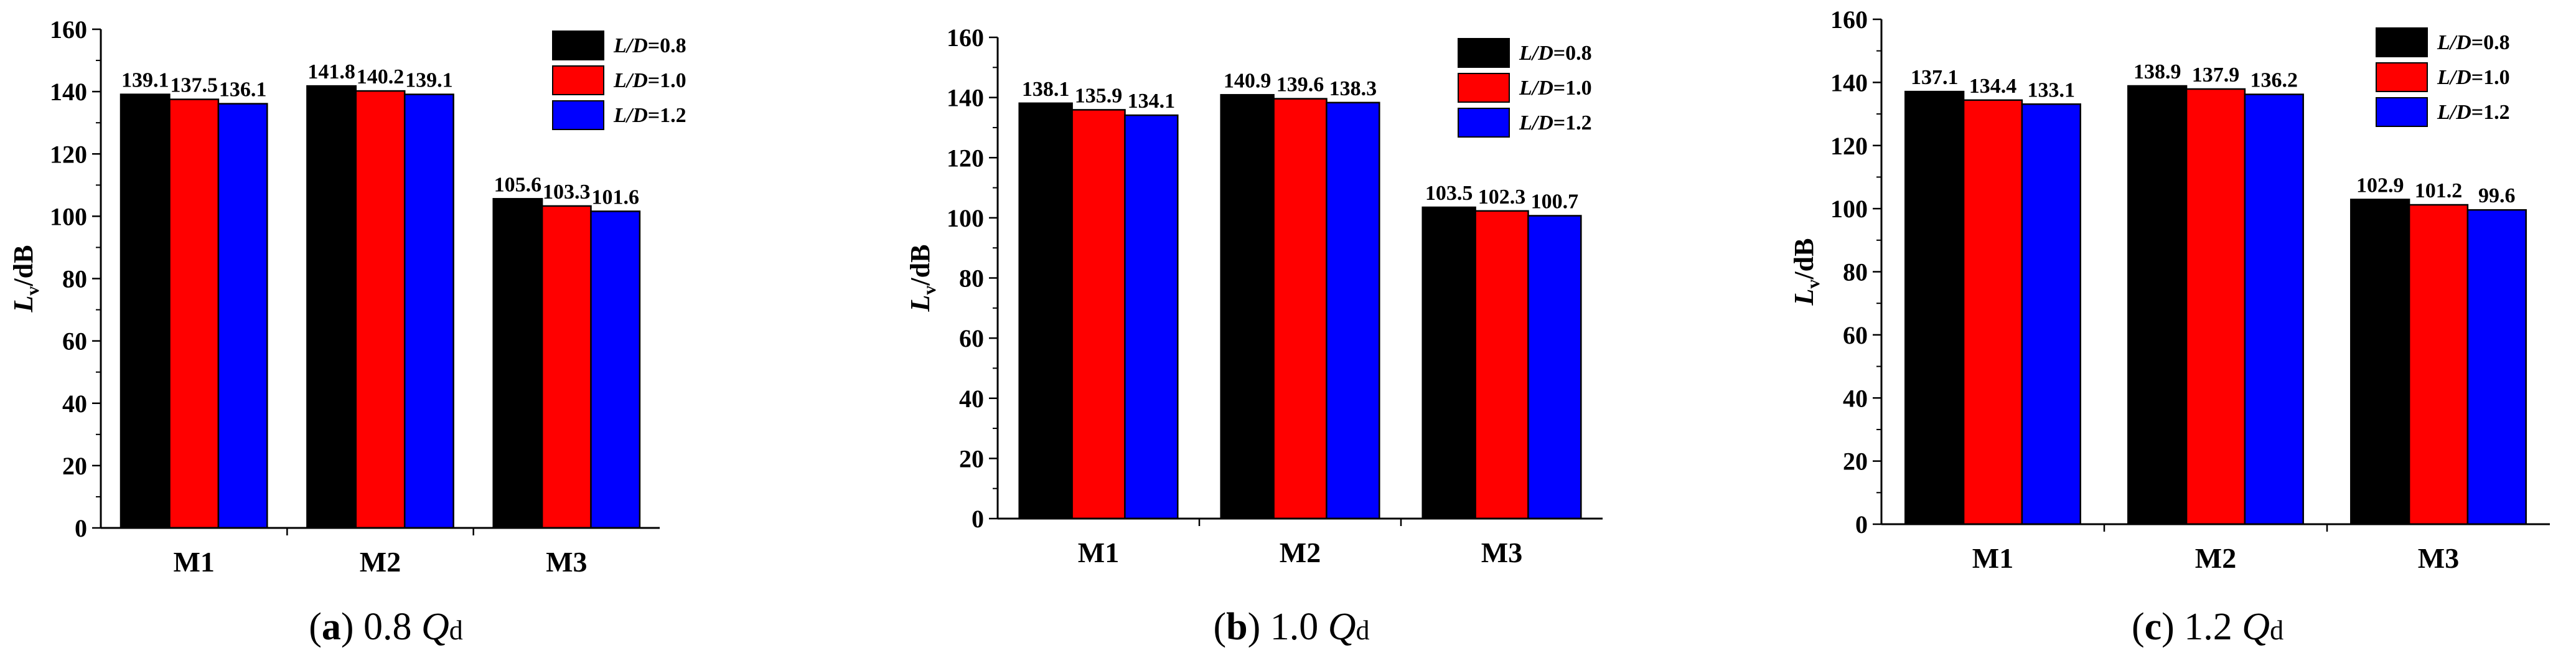 The width and height of the screenshot is (2576, 668). What do you see at coordinates (381, 77) in the screenshot?
I see `data-label: 140.2` at bounding box center [381, 77].